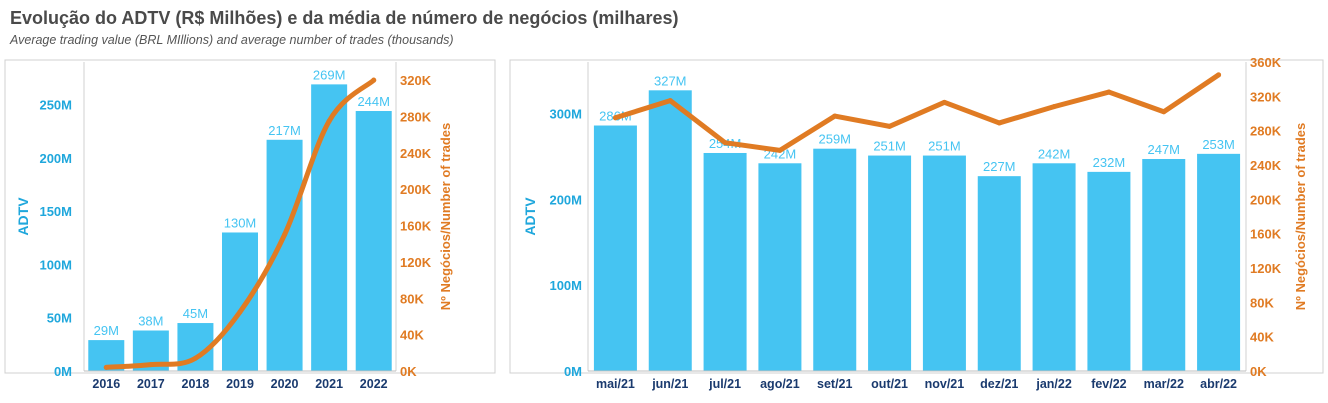  What do you see at coordinates (999, 166) in the screenshot?
I see `chart2-bar-data-label: 227M` at bounding box center [999, 166].